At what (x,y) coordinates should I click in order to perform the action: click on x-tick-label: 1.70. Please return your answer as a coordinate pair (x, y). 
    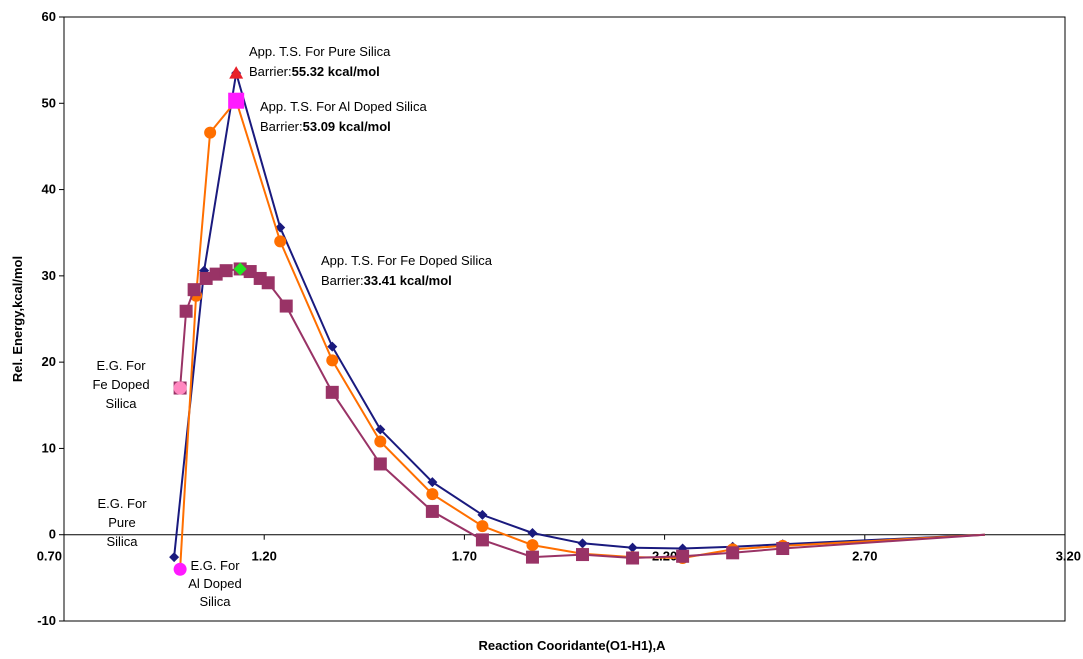
    Looking at the image, I should click on (464, 556).